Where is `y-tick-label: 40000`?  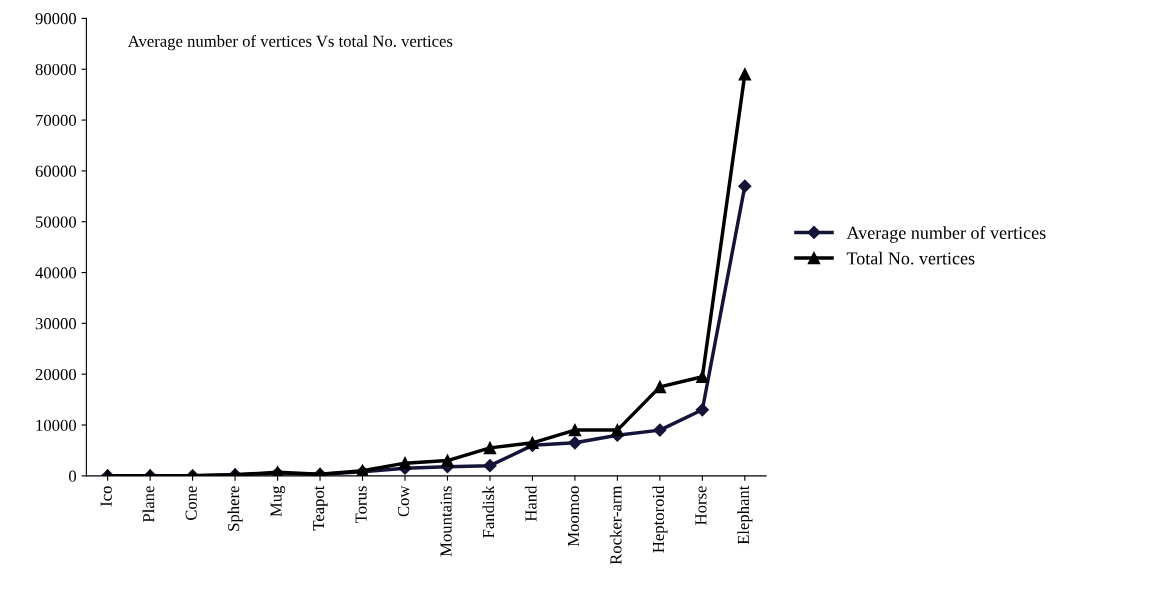
y-tick-label: 40000 is located at coordinates (56, 273).